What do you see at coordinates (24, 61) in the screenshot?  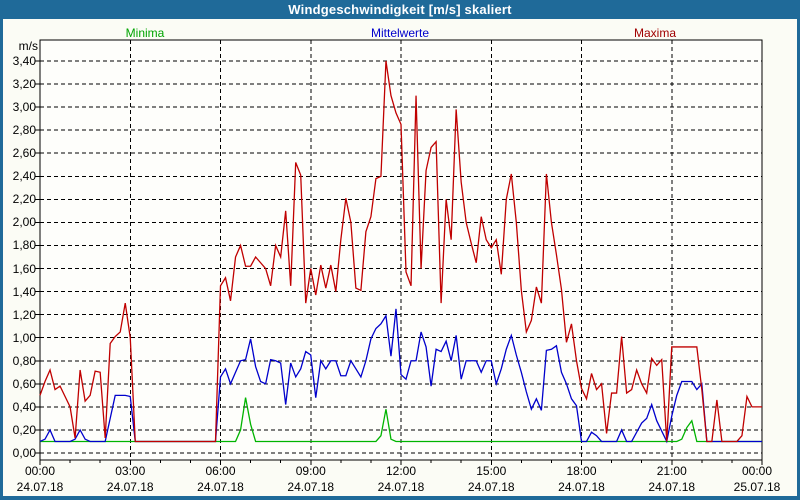 I see `y-axis-label: 3,40` at bounding box center [24, 61].